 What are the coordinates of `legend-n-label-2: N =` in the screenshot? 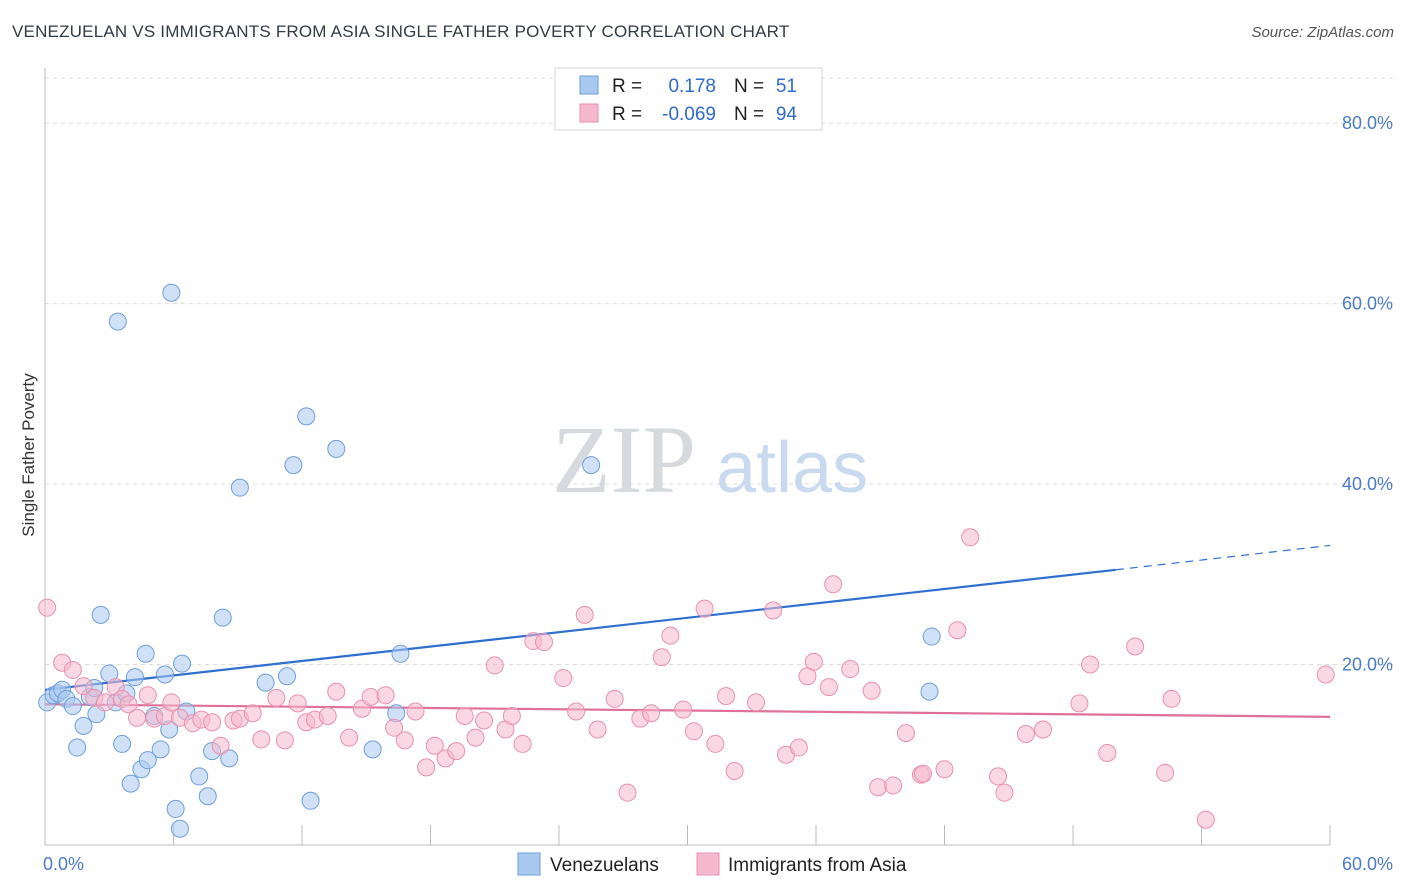 It's located at (749, 114).